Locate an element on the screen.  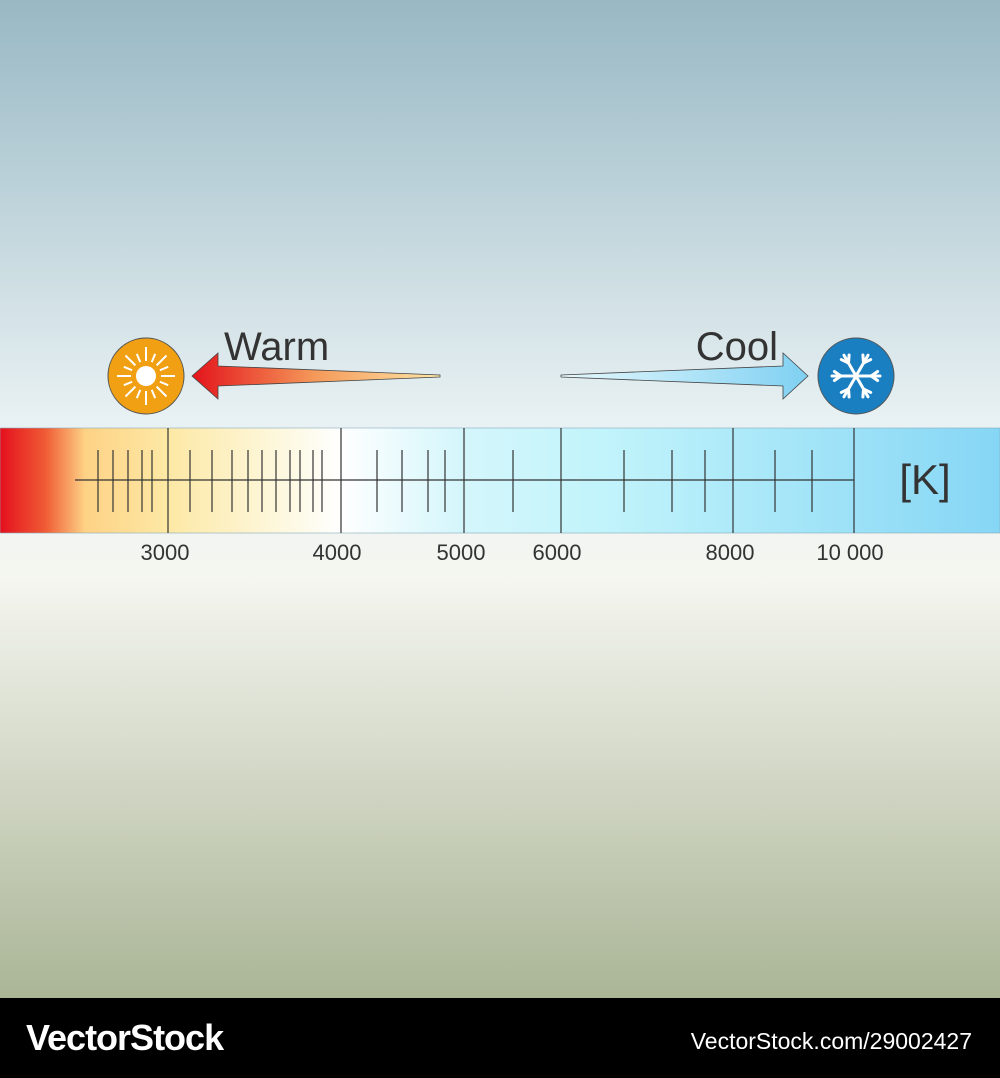
footer is located at coordinates (500, 1038).